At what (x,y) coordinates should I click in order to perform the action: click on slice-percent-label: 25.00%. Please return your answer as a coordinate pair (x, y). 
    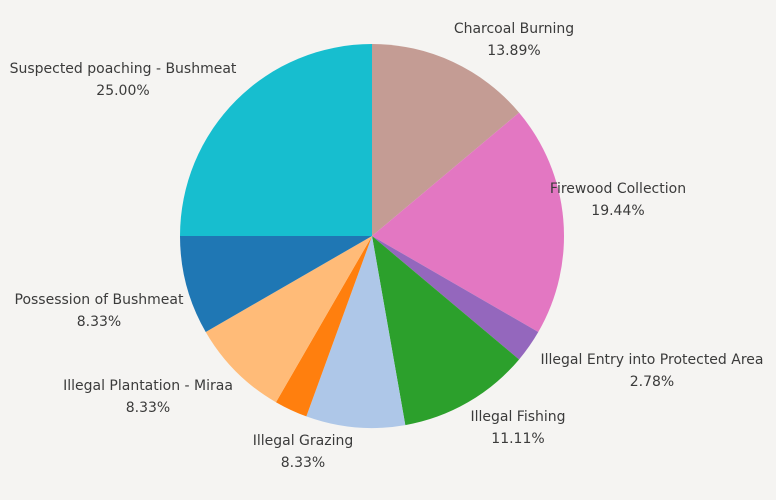
    Looking at the image, I should click on (122, 91).